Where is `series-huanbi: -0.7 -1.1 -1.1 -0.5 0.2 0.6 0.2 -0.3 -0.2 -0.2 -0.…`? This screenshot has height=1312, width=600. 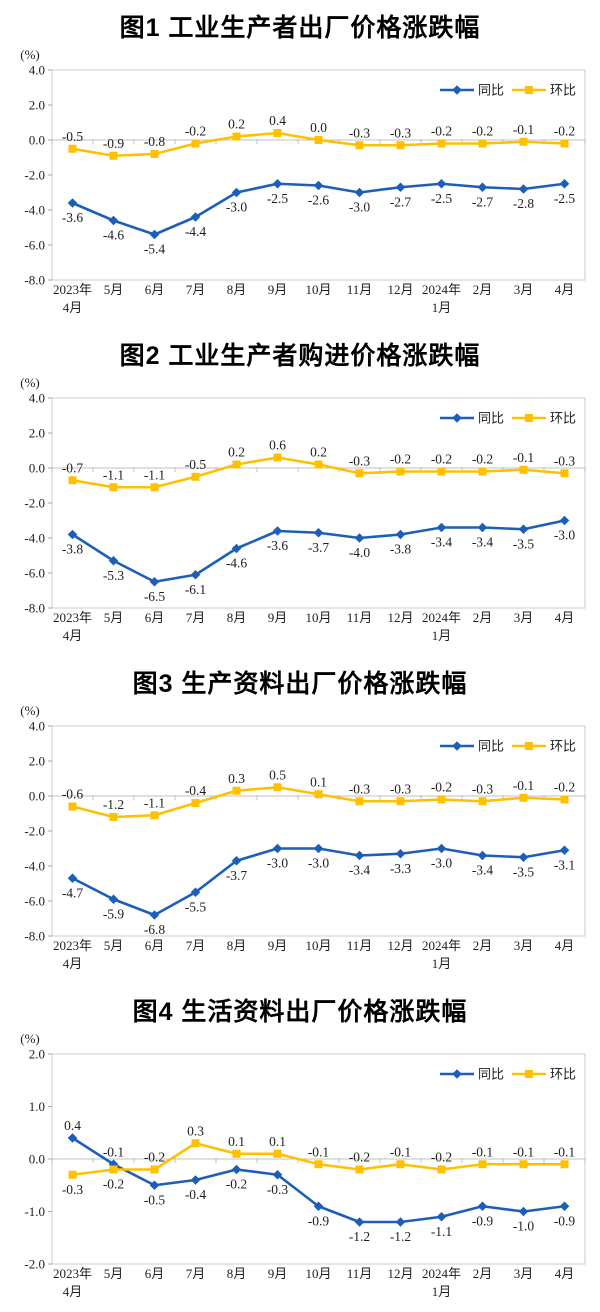 series-huanbi: -0.7 -1.1 -1.1 -0.5 0.2 0.6 0.2 -0.3 -0.2 -0.2 -0.… is located at coordinates (318, 465).